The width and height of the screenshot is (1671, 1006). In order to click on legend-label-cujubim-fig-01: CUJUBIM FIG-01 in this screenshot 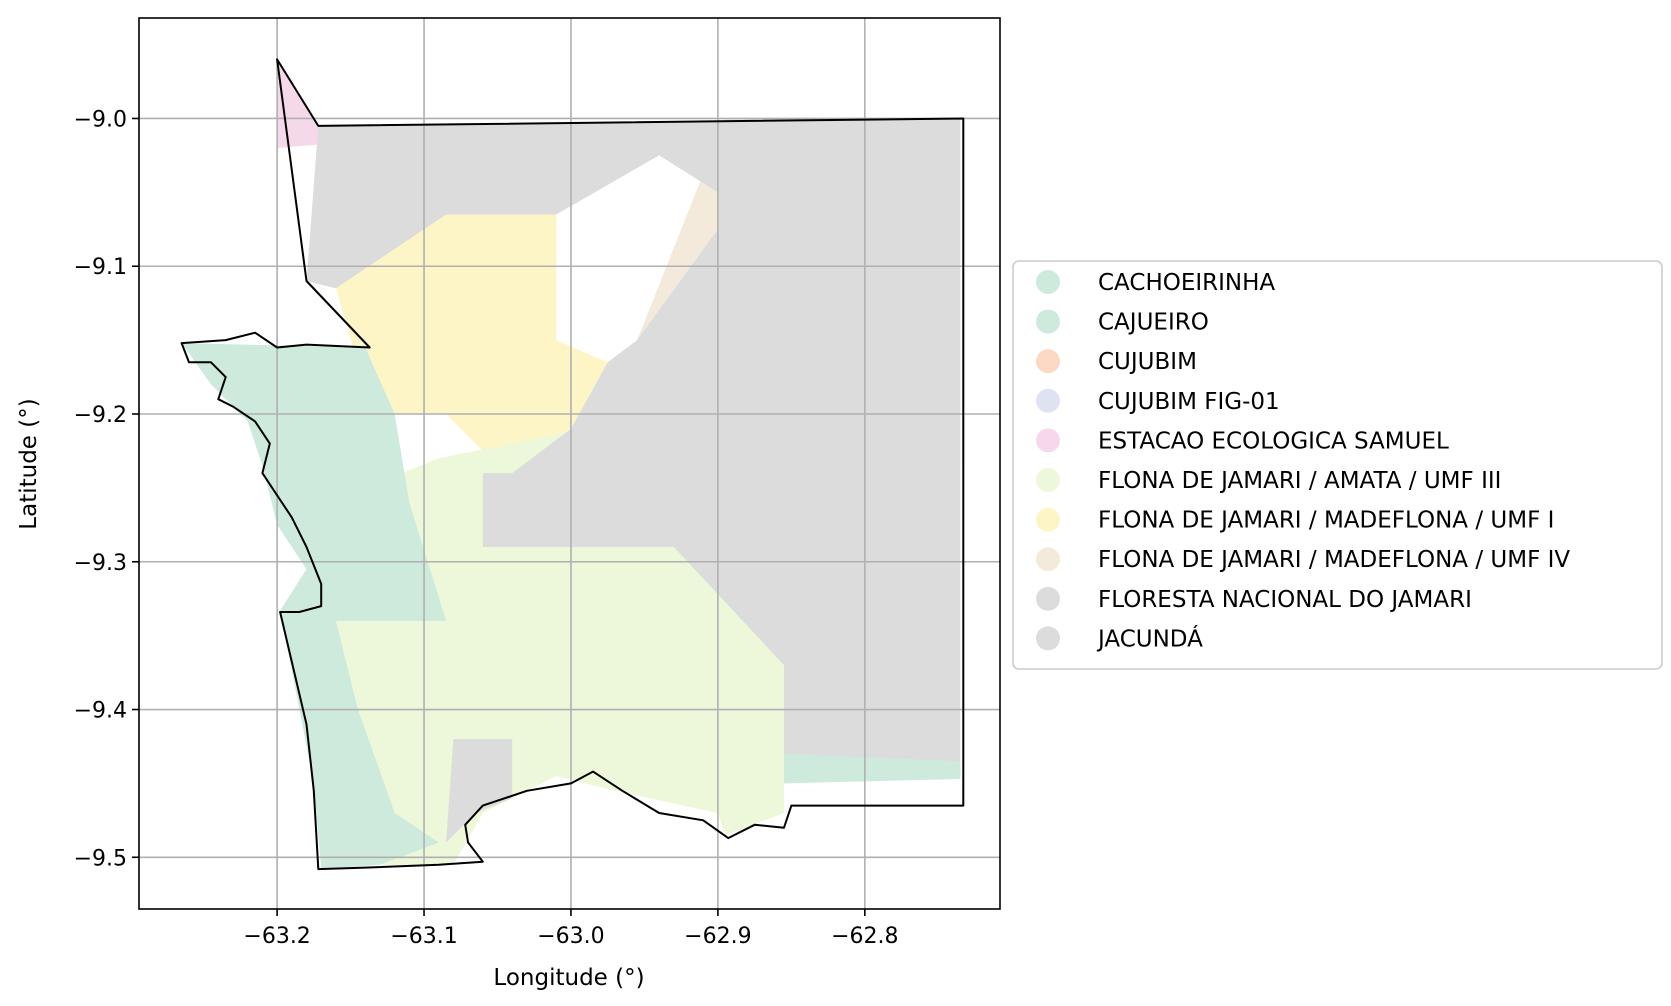, I will do `click(1189, 402)`.